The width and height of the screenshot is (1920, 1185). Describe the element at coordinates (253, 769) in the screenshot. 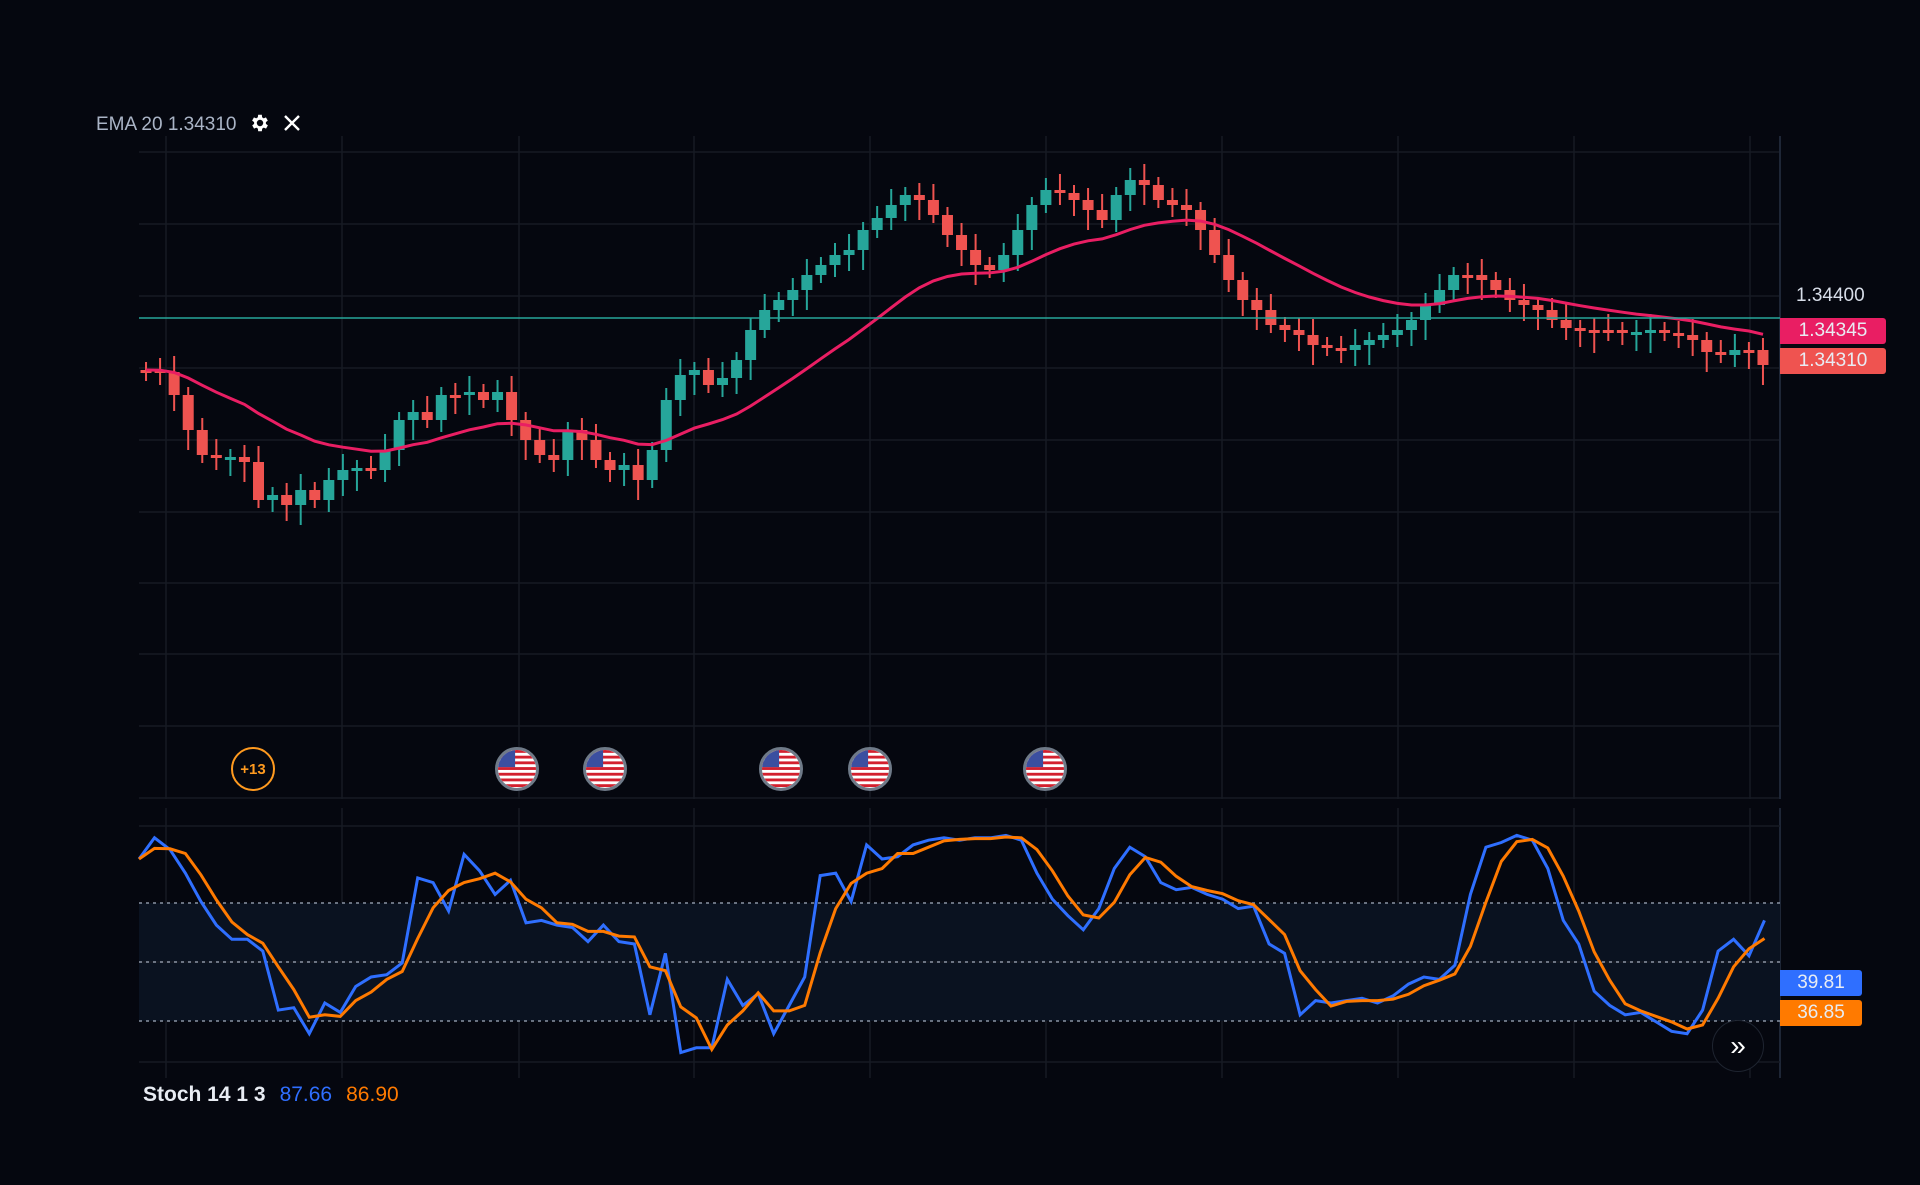

I see `event-count-badge: +13` at that location.